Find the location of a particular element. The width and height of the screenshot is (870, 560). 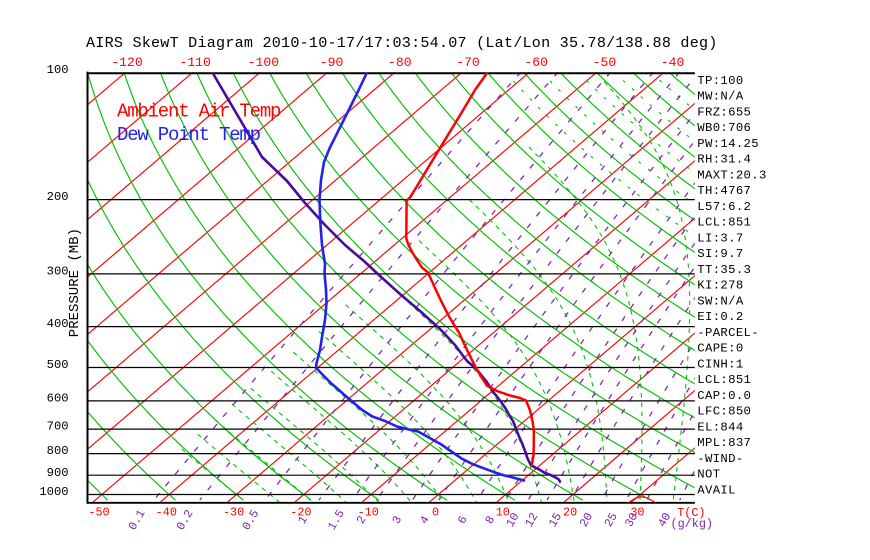

svg-text: -30 is located at coordinates (233, 513).